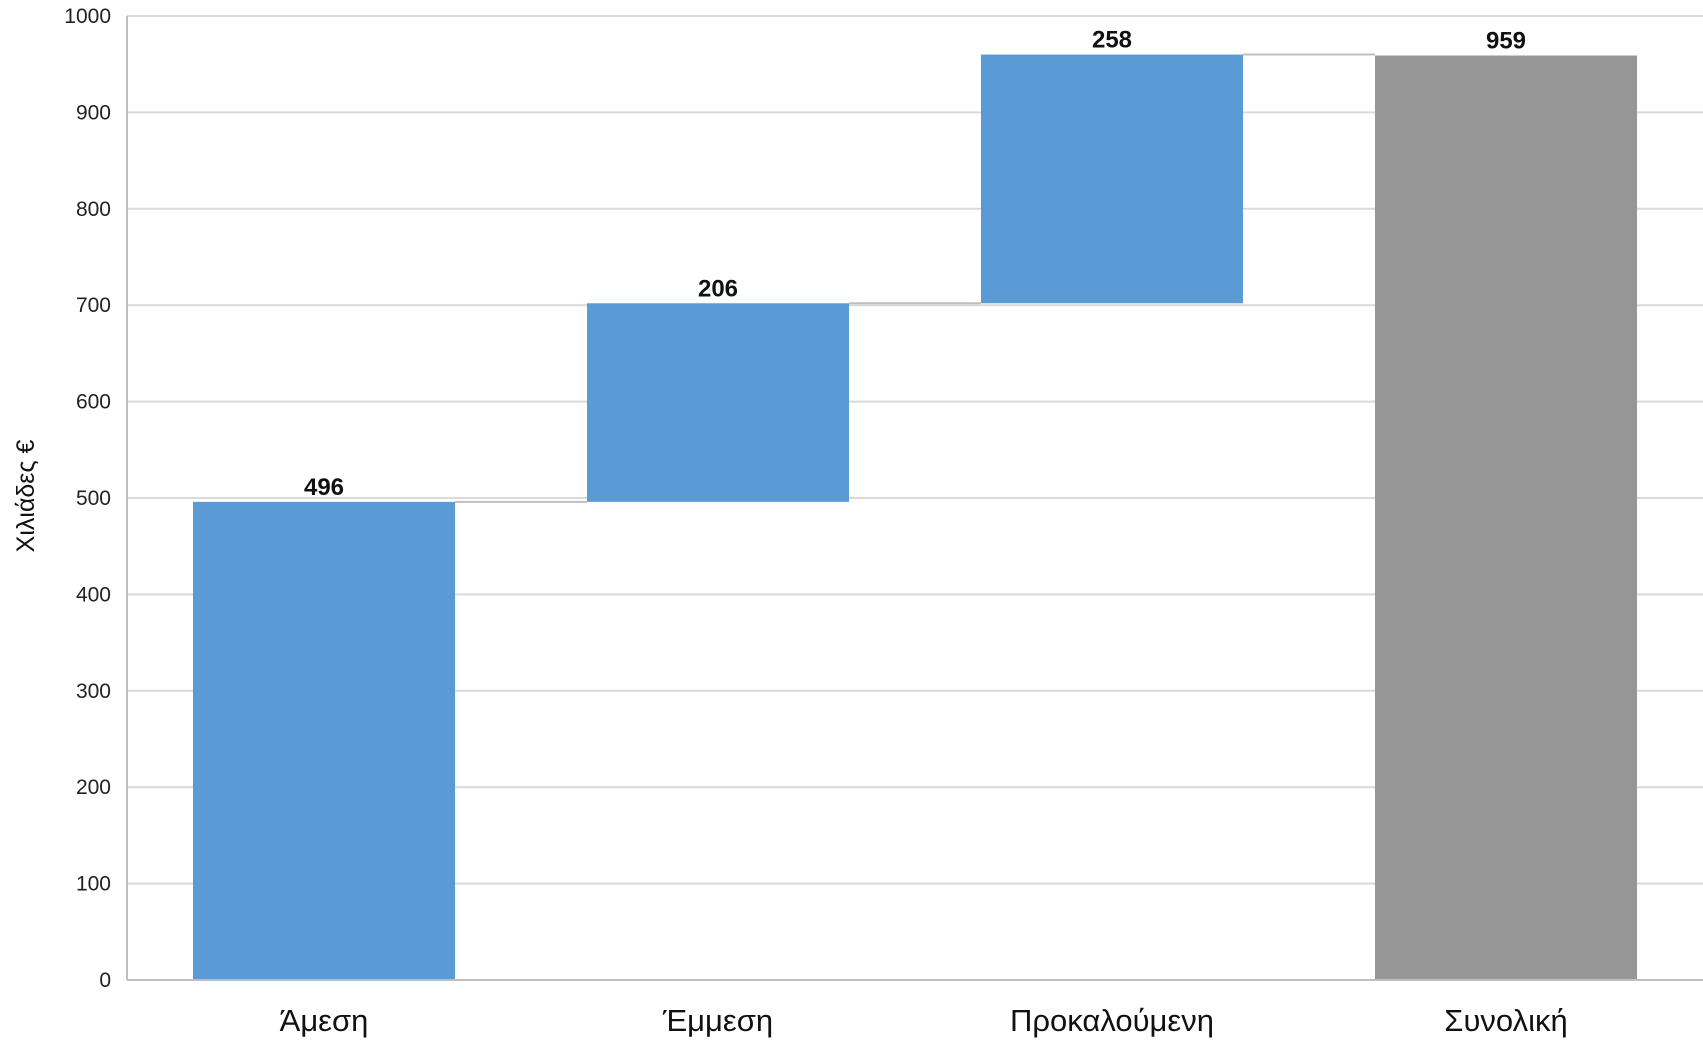  What do you see at coordinates (105, 980) in the screenshot?
I see `y-tick-label: 0` at bounding box center [105, 980].